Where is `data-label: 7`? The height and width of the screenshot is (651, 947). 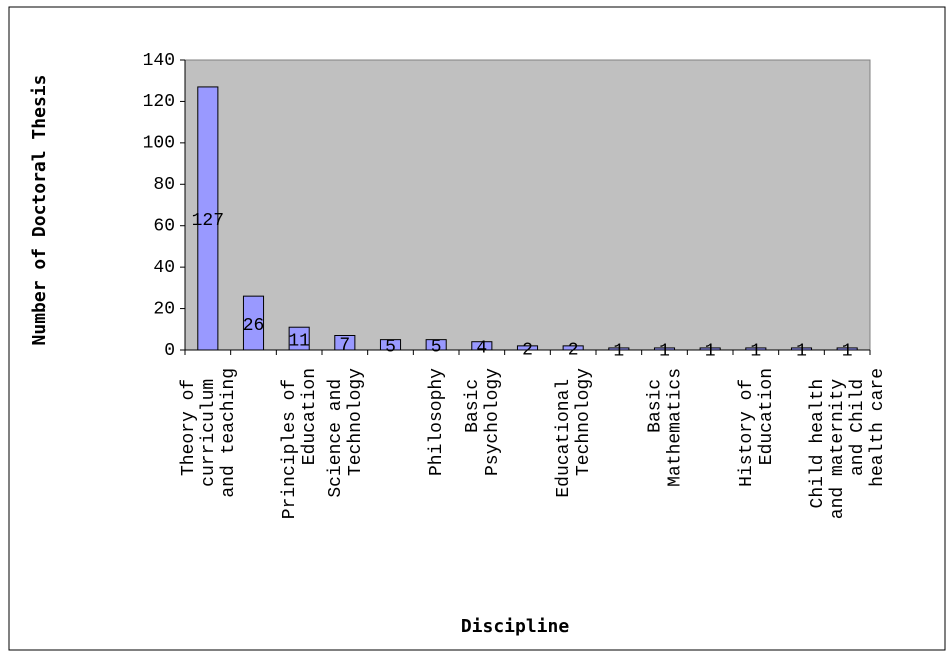
data-label: 7 is located at coordinates (344, 346).